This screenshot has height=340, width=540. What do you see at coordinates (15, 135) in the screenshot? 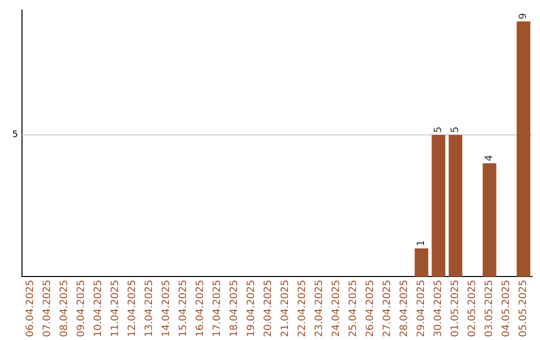
I see `ref-line-label: 5` at bounding box center [15, 135].